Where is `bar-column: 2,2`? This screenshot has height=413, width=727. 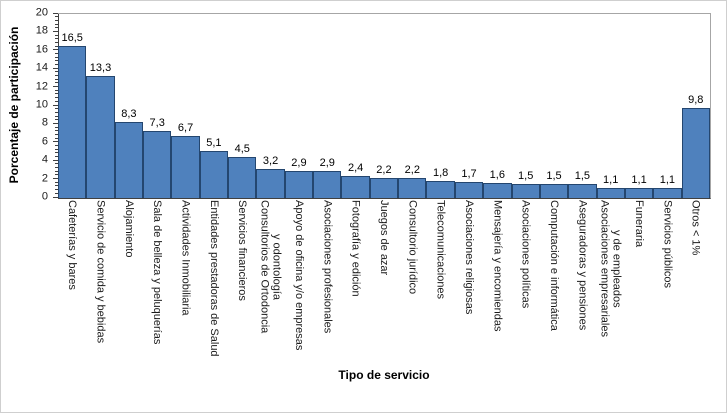 bar-column: 2,2 is located at coordinates (384, 106).